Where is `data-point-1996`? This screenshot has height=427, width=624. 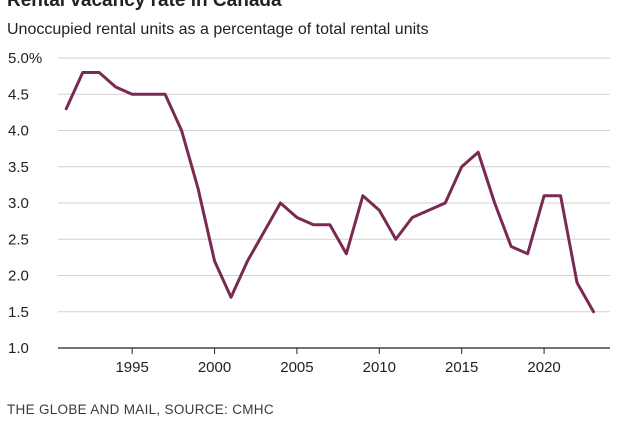 data-point-1996 is located at coordinates (148, 94).